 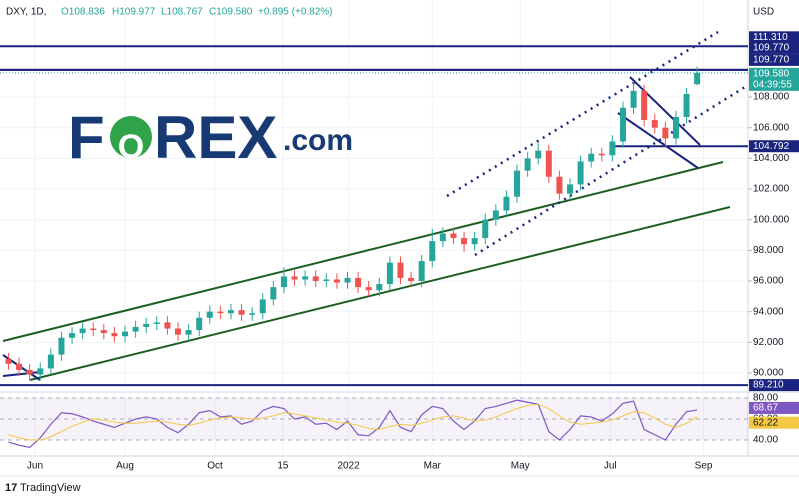 What do you see at coordinates (768, 342) in the screenshot?
I see `y-tick-label: 92.000` at bounding box center [768, 342].